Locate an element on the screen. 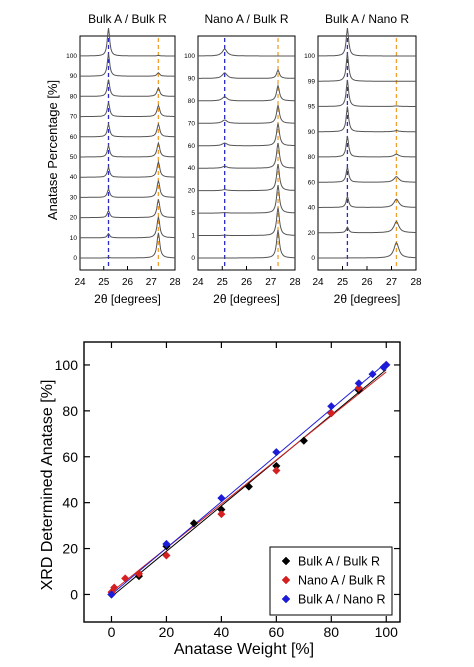  legend-box is located at coordinates (331, 581).